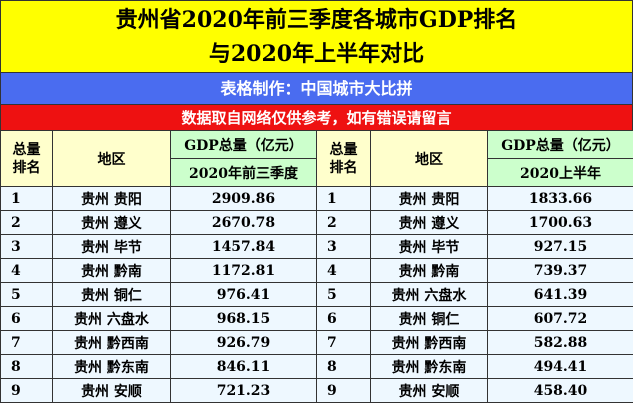 This screenshot has width=633, height=409. Describe the element at coordinates (560, 366) in the screenshot. I see `gdp-cell: 494.41` at that location.